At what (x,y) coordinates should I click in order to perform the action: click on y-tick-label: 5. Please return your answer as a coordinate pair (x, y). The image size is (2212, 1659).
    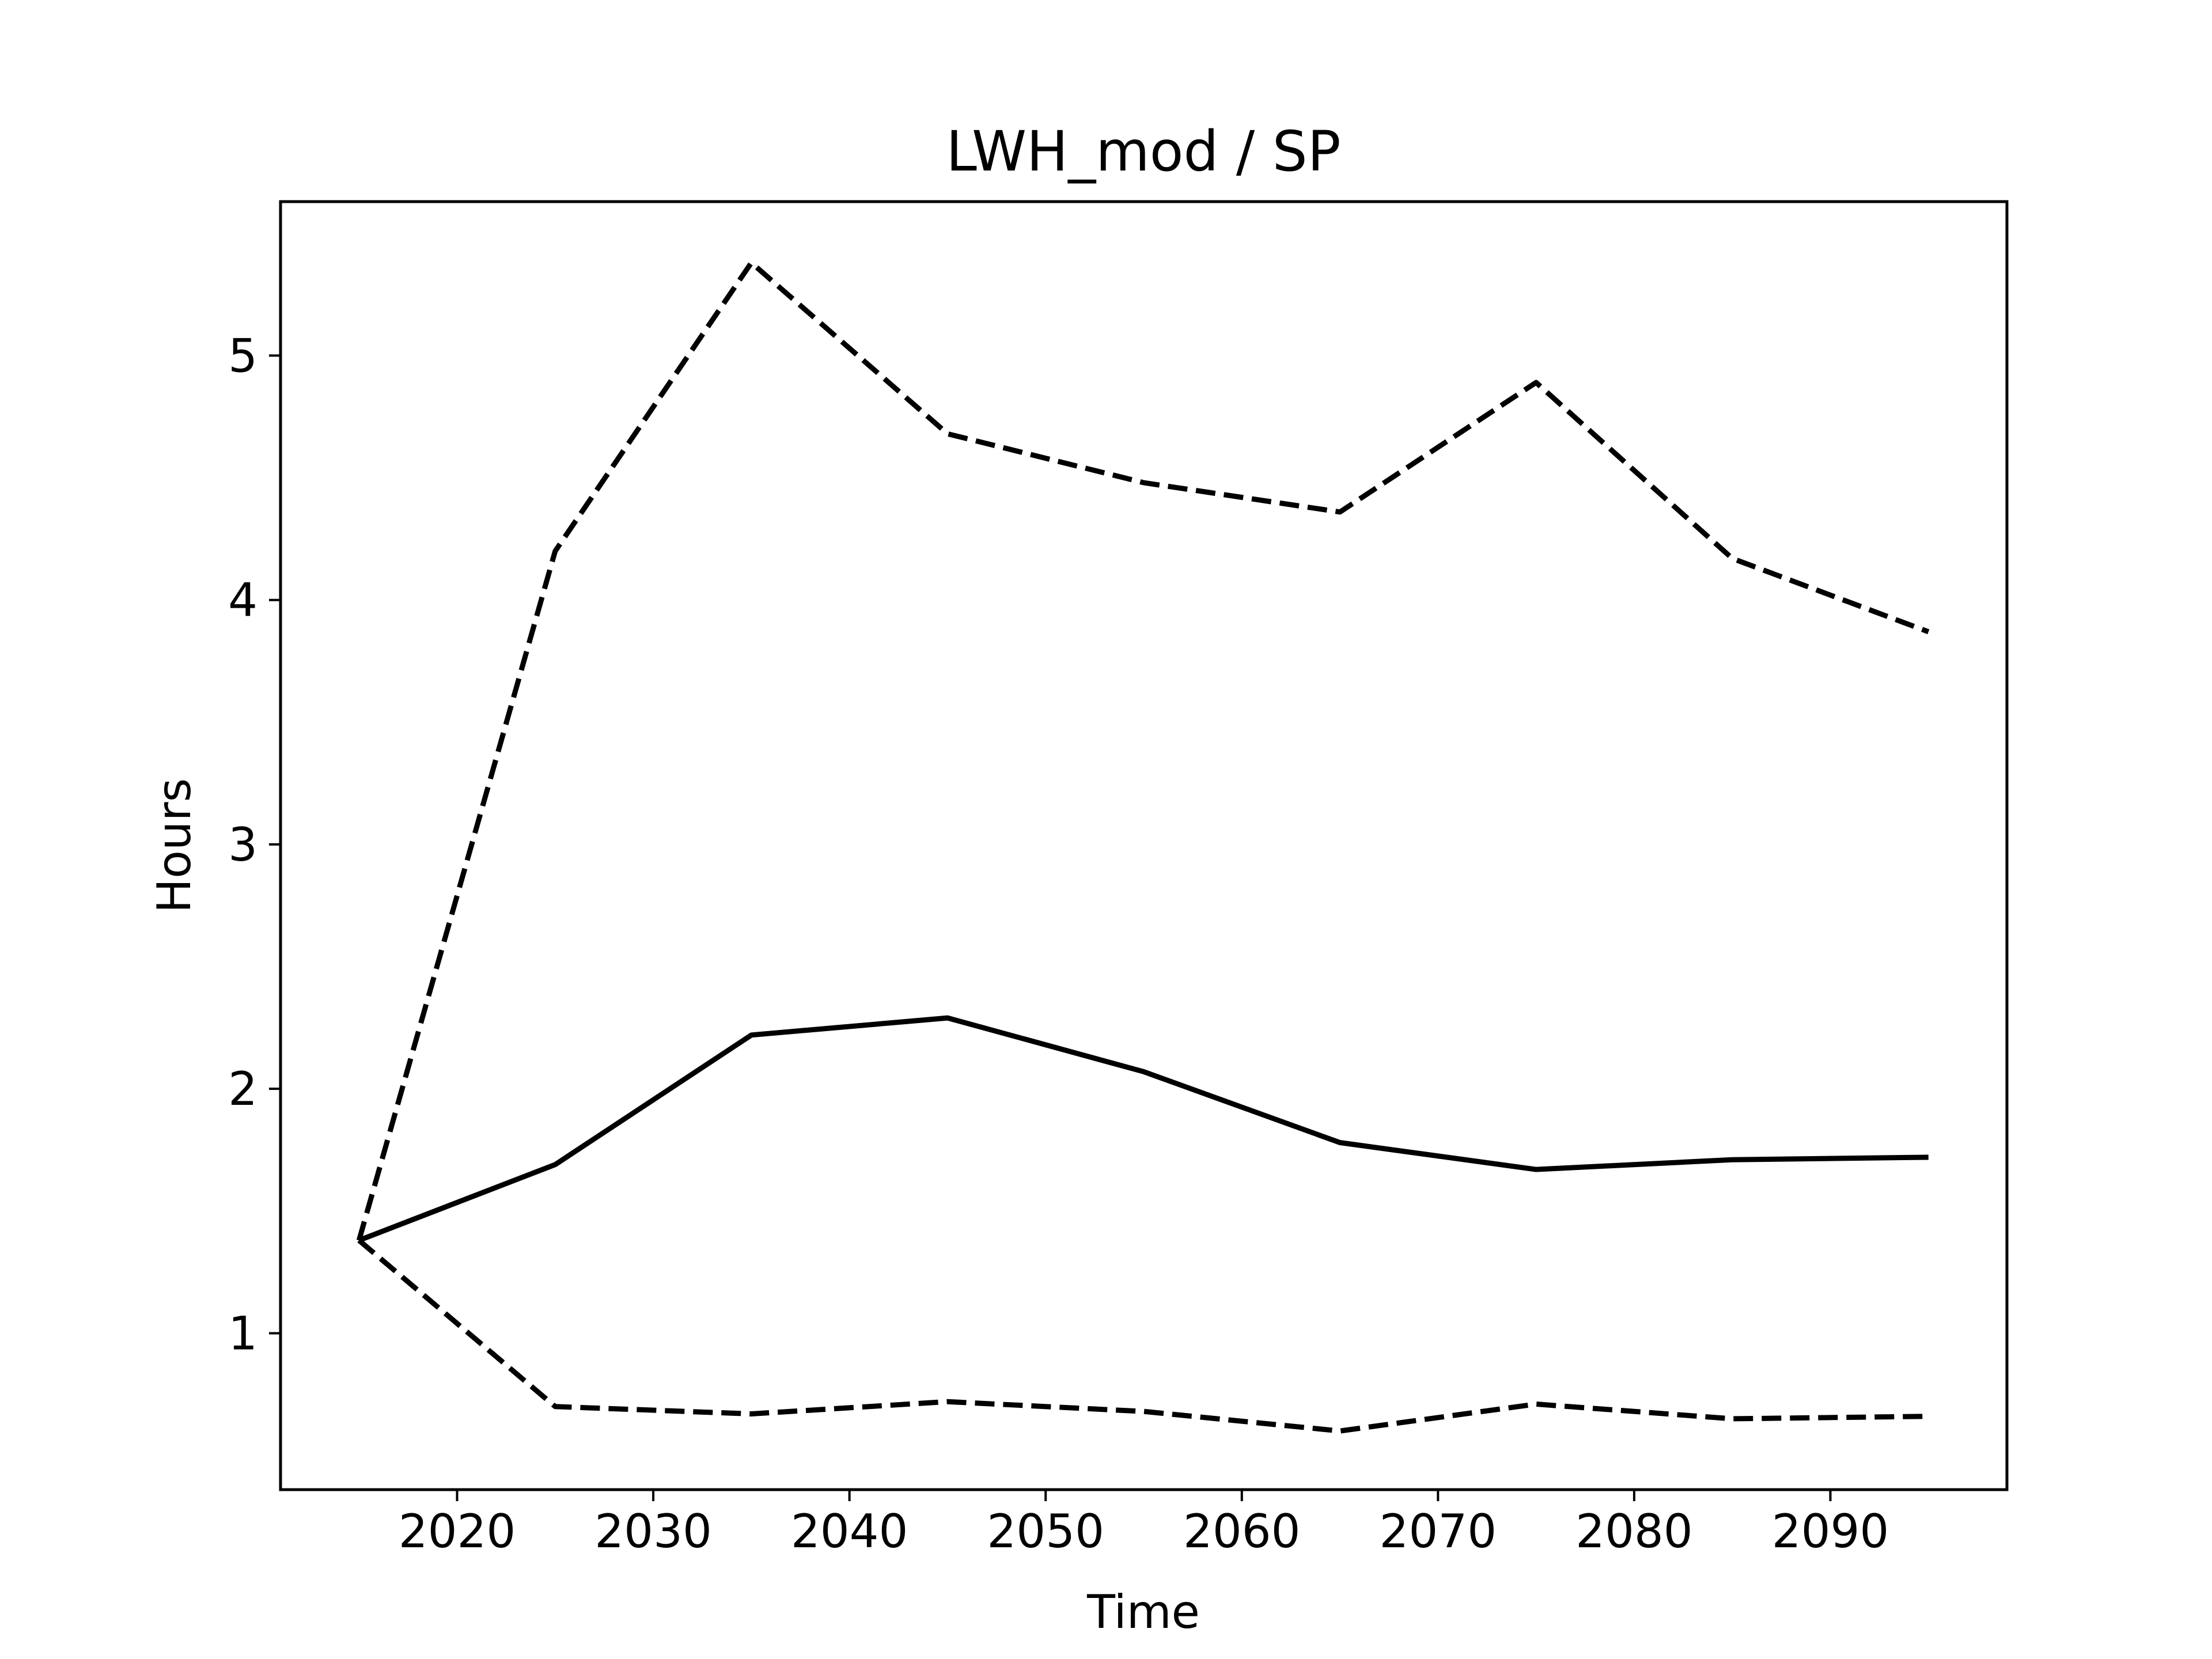
    Looking at the image, I should click on (242, 355).